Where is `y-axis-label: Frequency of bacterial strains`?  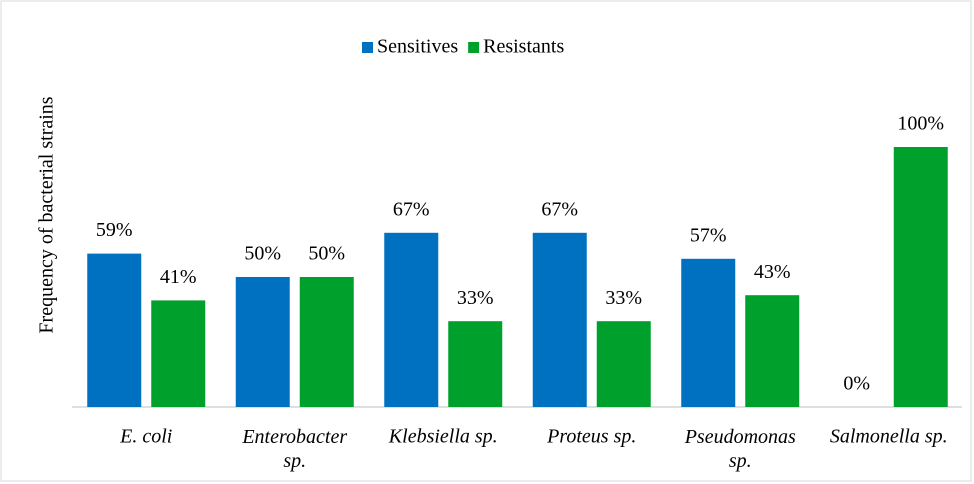 y-axis-label: Frequency of bacterial strains is located at coordinates (47, 214).